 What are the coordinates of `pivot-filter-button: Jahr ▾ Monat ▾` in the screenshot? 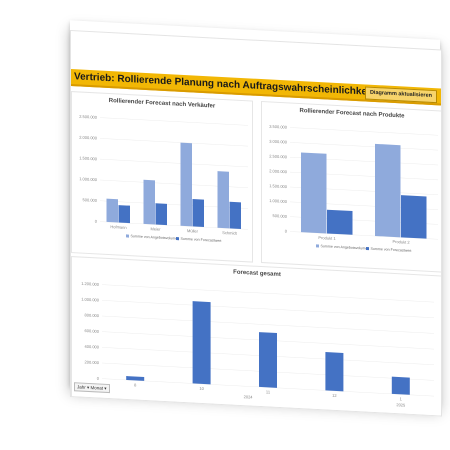 It's located at (92, 388).